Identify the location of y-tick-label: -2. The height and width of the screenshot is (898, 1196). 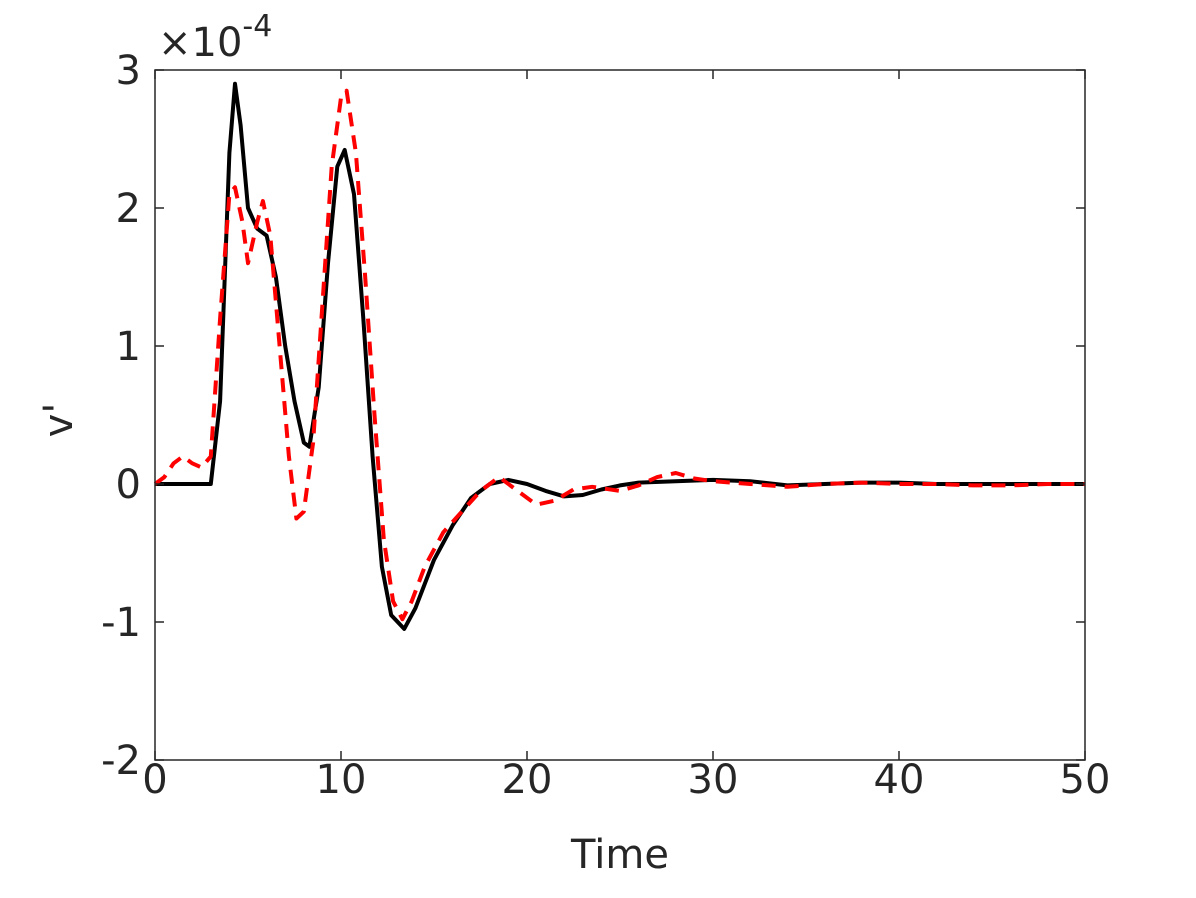
(121, 761).